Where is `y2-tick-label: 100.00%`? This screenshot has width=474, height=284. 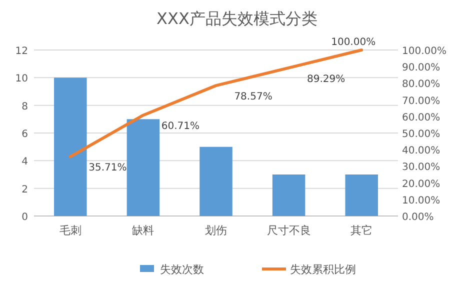
y2-tick-label: 100.00% is located at coordinates (424, 51).